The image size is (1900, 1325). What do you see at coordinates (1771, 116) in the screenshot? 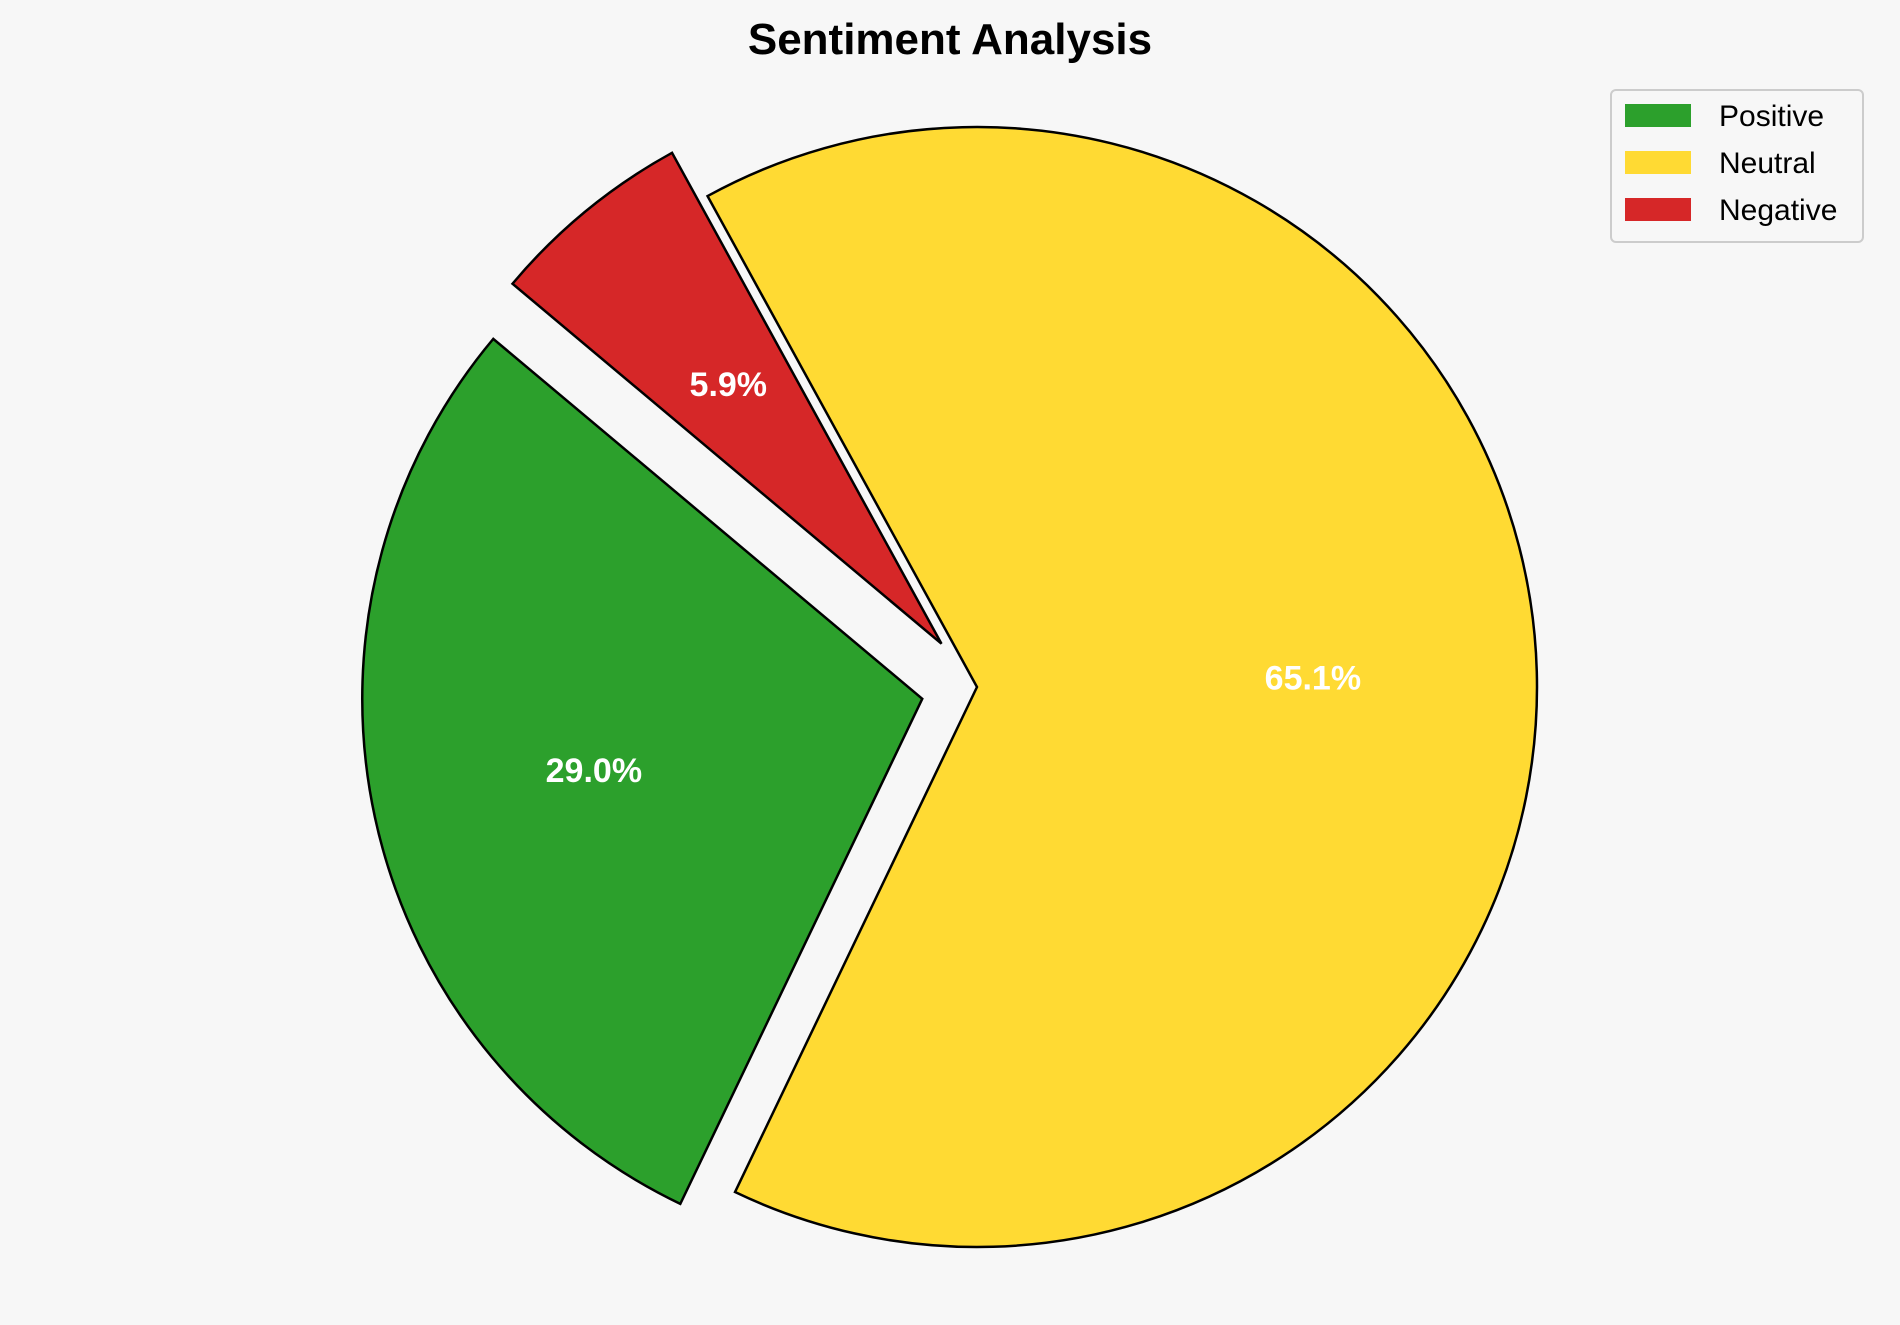
I see `legend-label-positive: Positive` at bounding box center [1771, 116].